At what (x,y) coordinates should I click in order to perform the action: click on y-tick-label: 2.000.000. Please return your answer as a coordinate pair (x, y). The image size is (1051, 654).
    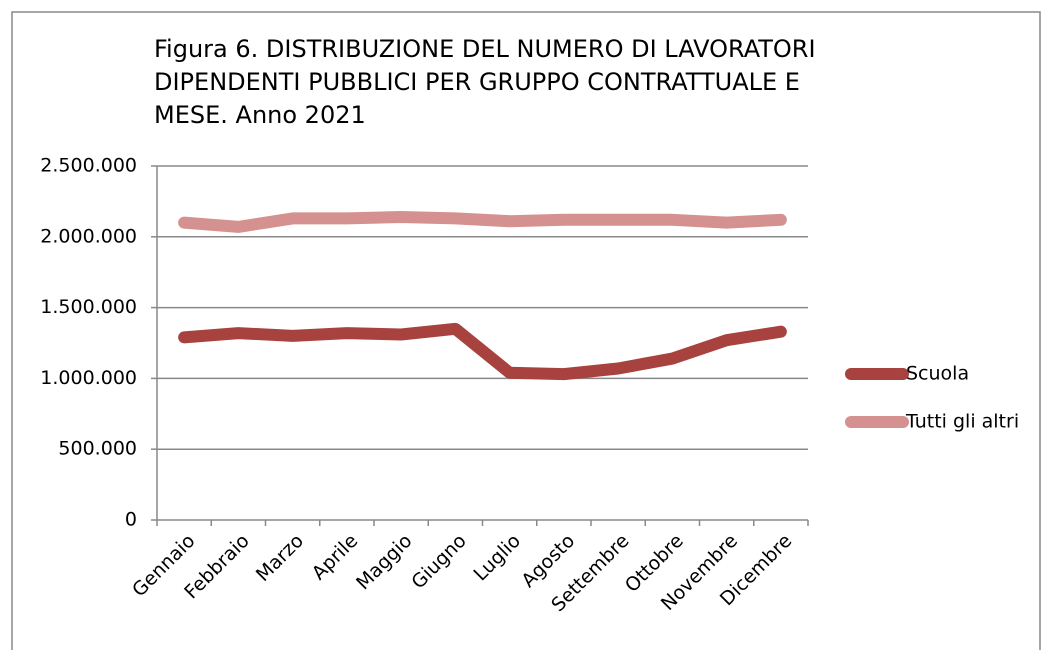
    Looking at the image, I should click on (88, 236).